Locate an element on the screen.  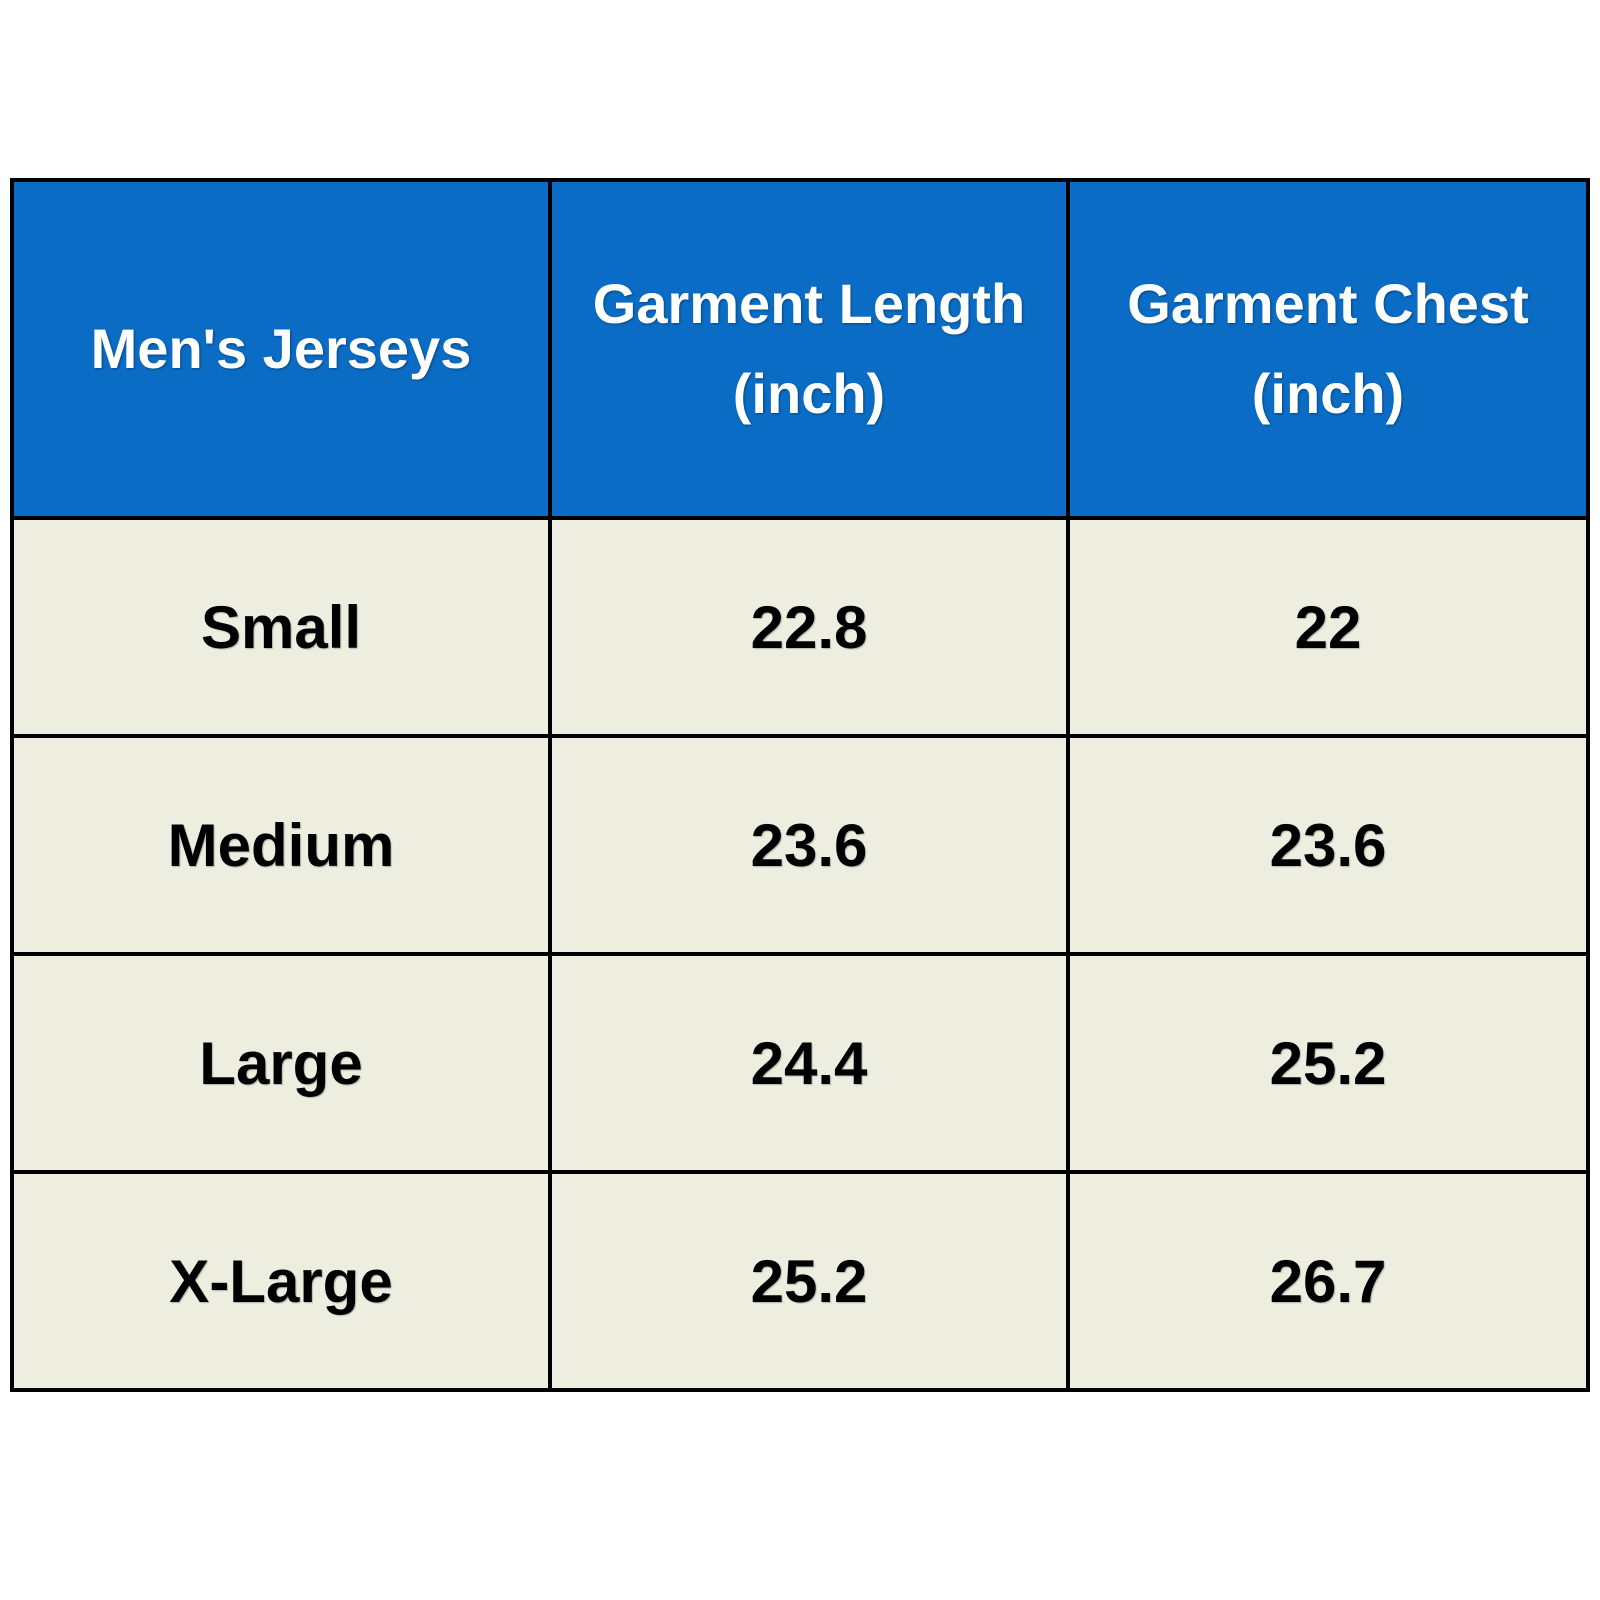
table-row: Large 24.4 25.2 is located at coordinates (800, 1063).